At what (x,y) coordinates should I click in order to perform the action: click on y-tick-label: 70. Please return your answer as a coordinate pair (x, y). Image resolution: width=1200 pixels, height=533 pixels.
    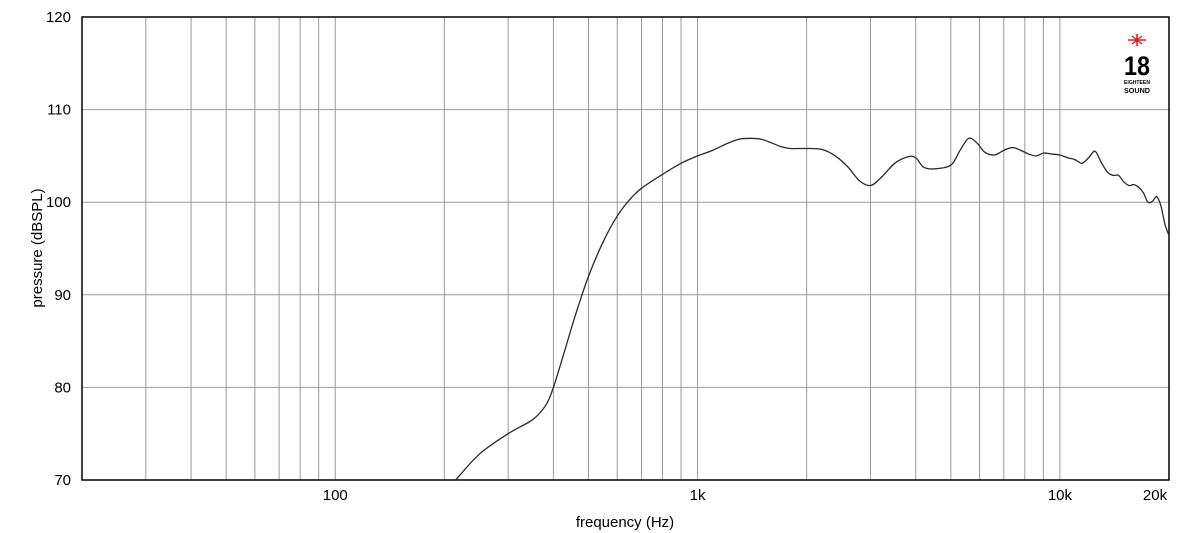
    Looking at the image, I should click on (62, 480).